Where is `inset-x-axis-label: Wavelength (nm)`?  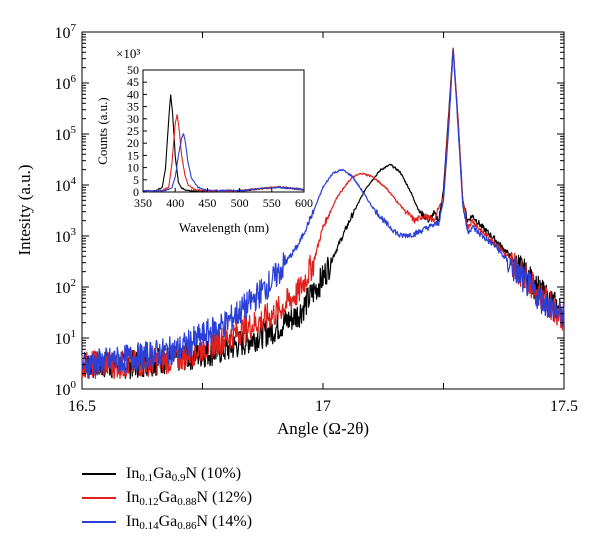 inset-x-axis-label: Wavelength (nm) is located at coordinates (224, 227).